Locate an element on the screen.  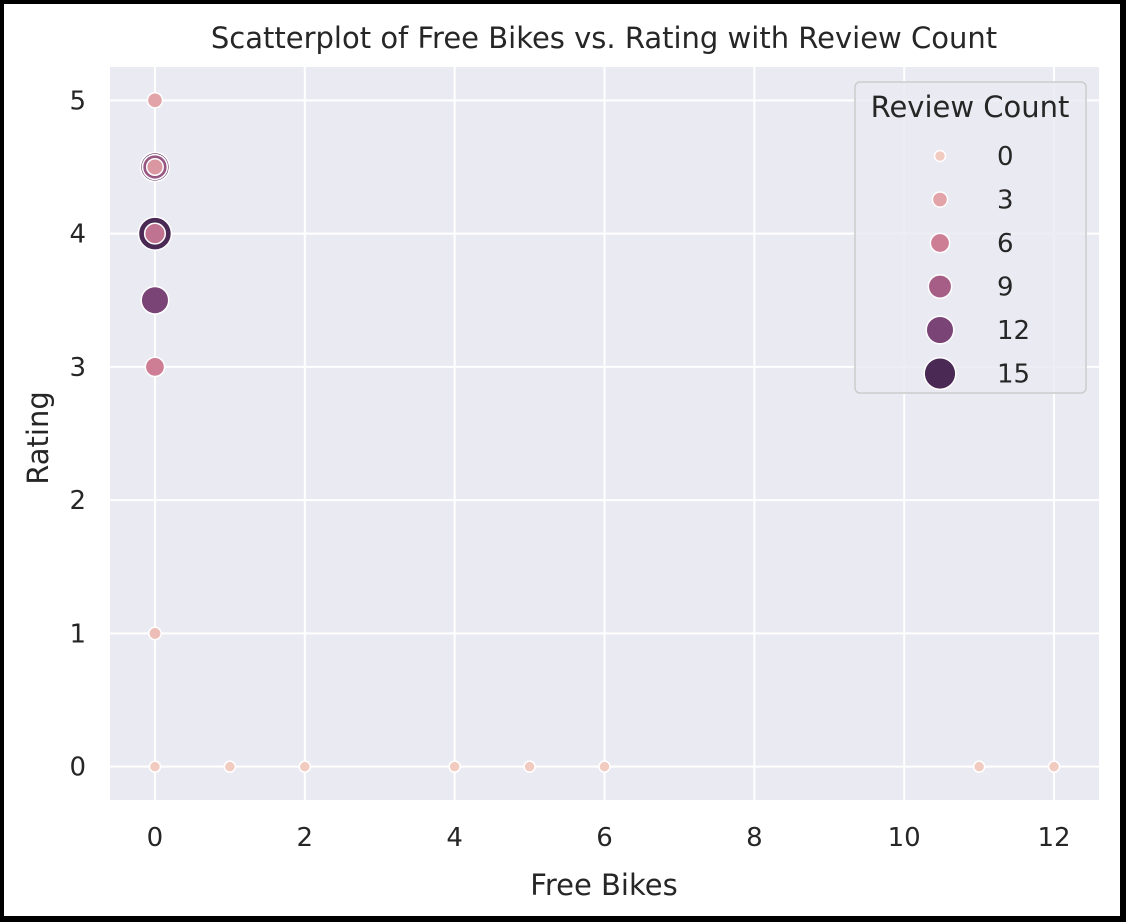
x-tick-label: 2 is located at coordinates (305, 838).